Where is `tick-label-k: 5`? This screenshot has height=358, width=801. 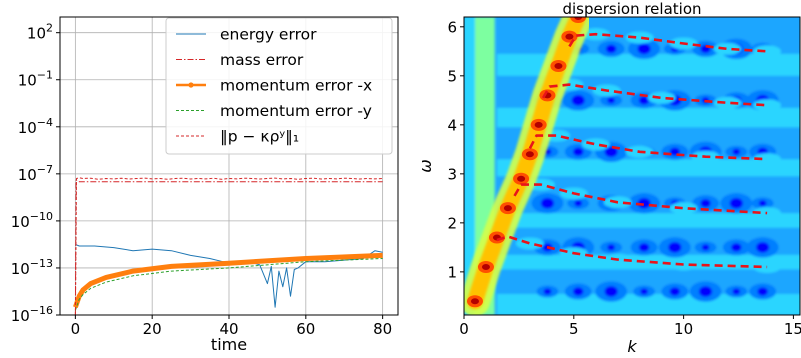
tick-label-k: 5 is located at coordinates (574, 329).